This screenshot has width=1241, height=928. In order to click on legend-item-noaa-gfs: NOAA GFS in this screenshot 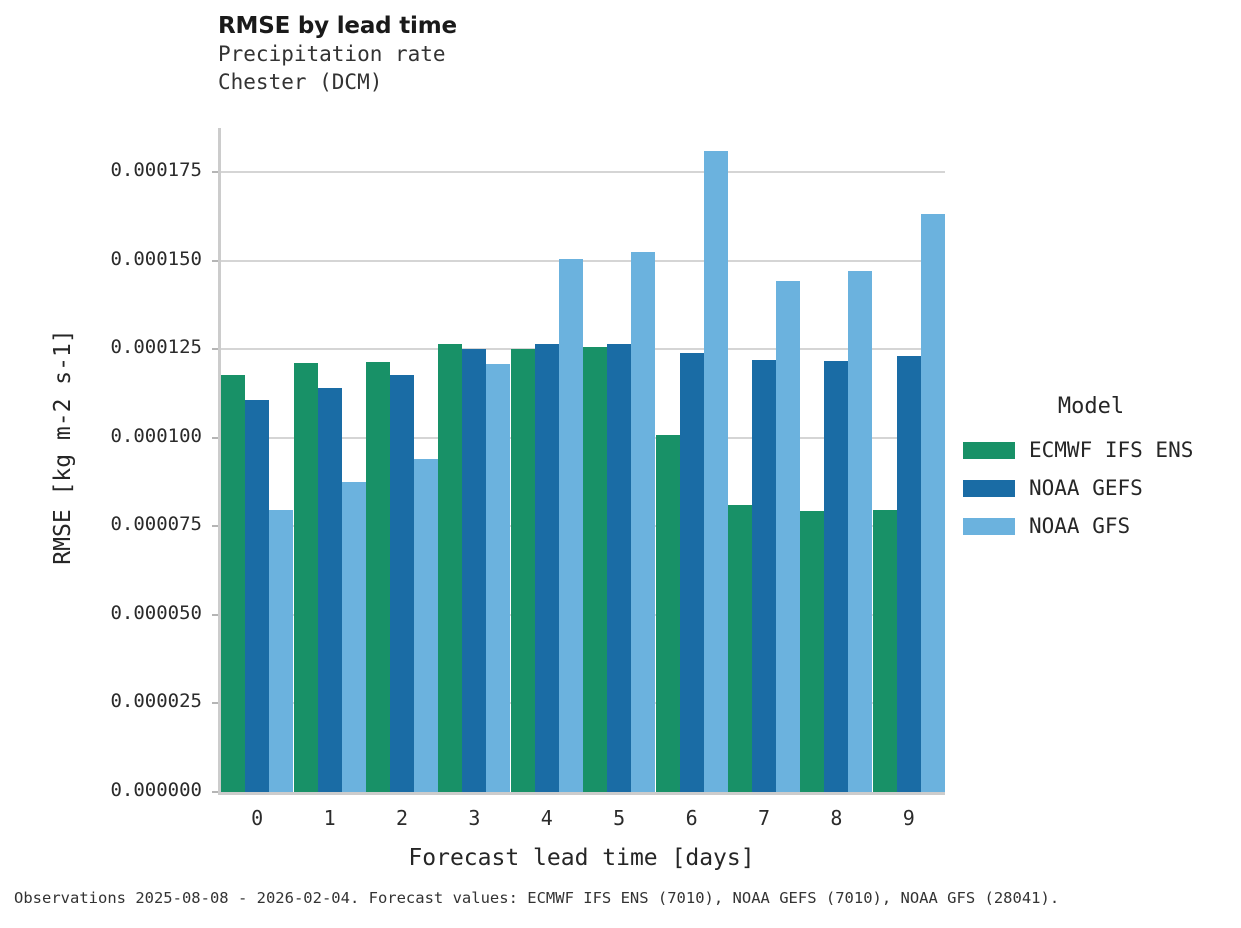, I will do `click(1098, 526)`.